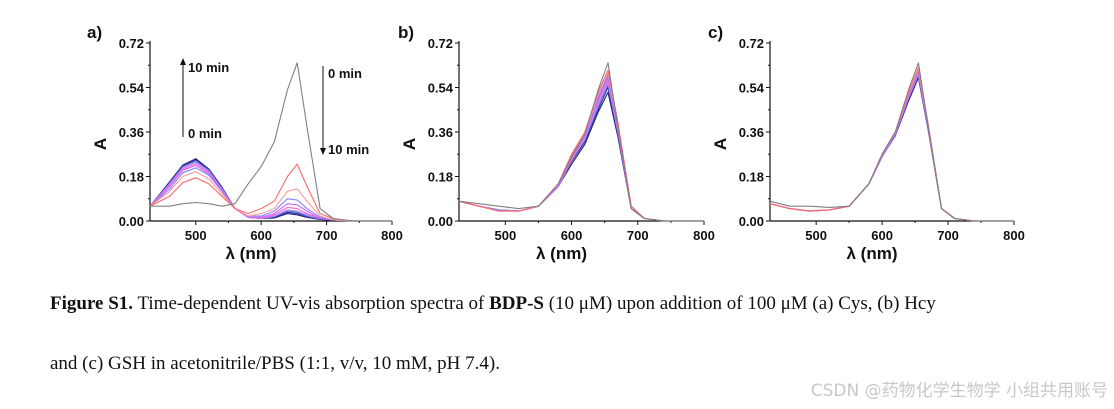  What do you see at coordinates (345, 73) in the screenshot?
I see `panel-a-annotation-0min-right: 0 min` at bounding box center [345, 73].